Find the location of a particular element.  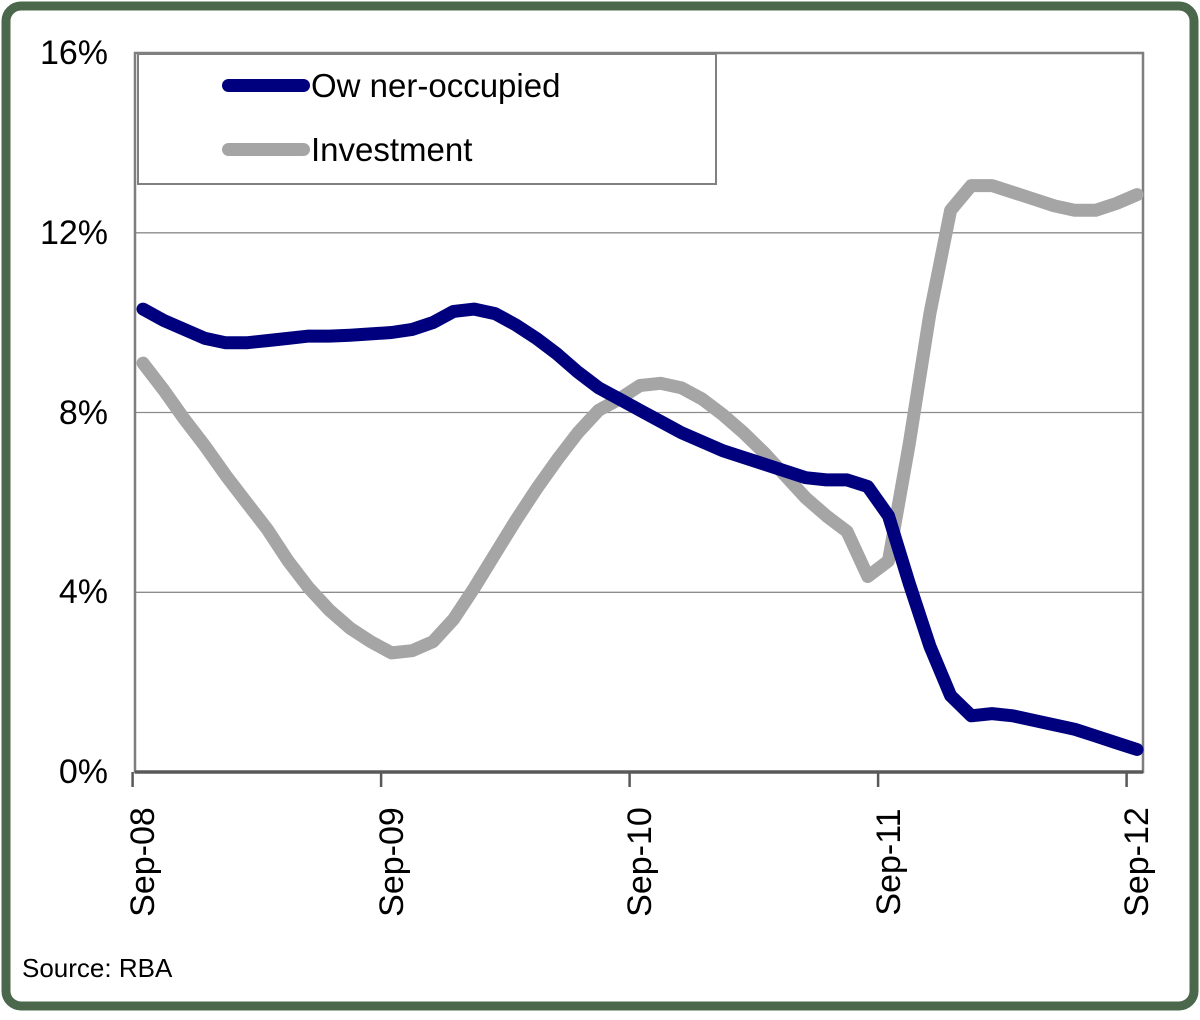

owner-occupied-legend-swatch is located at coordinates (266, 85).